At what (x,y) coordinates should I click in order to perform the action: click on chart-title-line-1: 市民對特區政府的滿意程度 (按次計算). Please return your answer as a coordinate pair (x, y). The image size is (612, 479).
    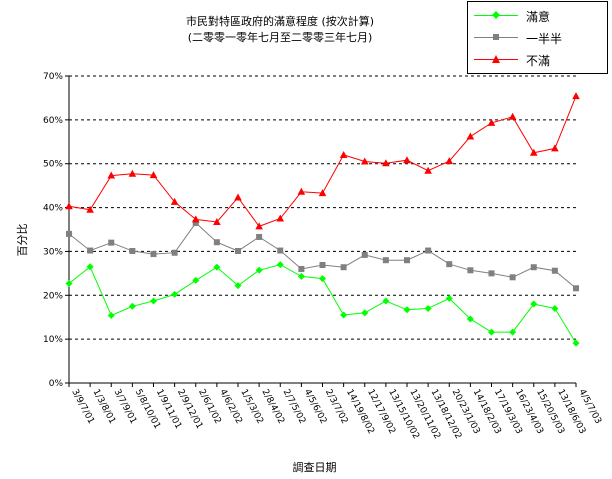
    Looking at the image, I should click on (280, 21).